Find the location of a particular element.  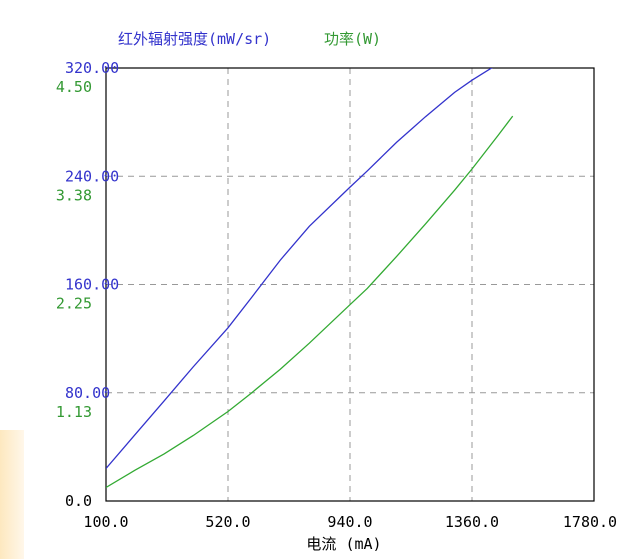

x-axis-ticks: 100.0 520.0 940.0 1360.0 1780.0 is located at coordinates (350, 522).